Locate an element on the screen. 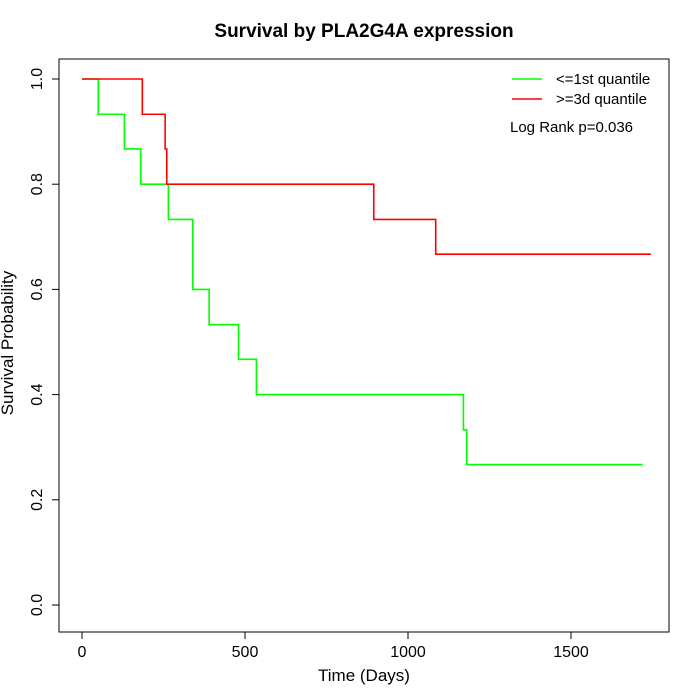  y-tick-label: 0.0 is located at coordinates (37, 605).